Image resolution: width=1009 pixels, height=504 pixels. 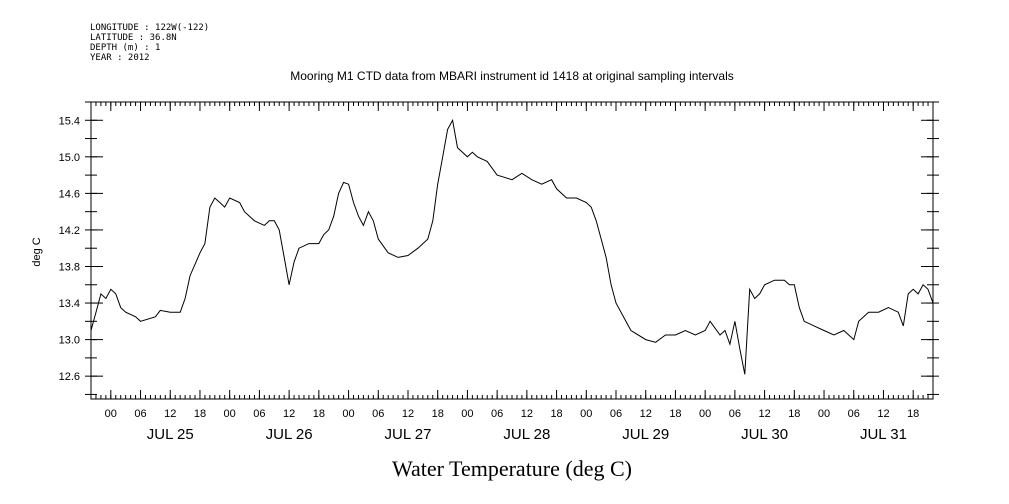 What do you see at coordinates (37, 251) in the screenshot?
I see `y-axis-label: deg C` at bounding box center [37, 251].